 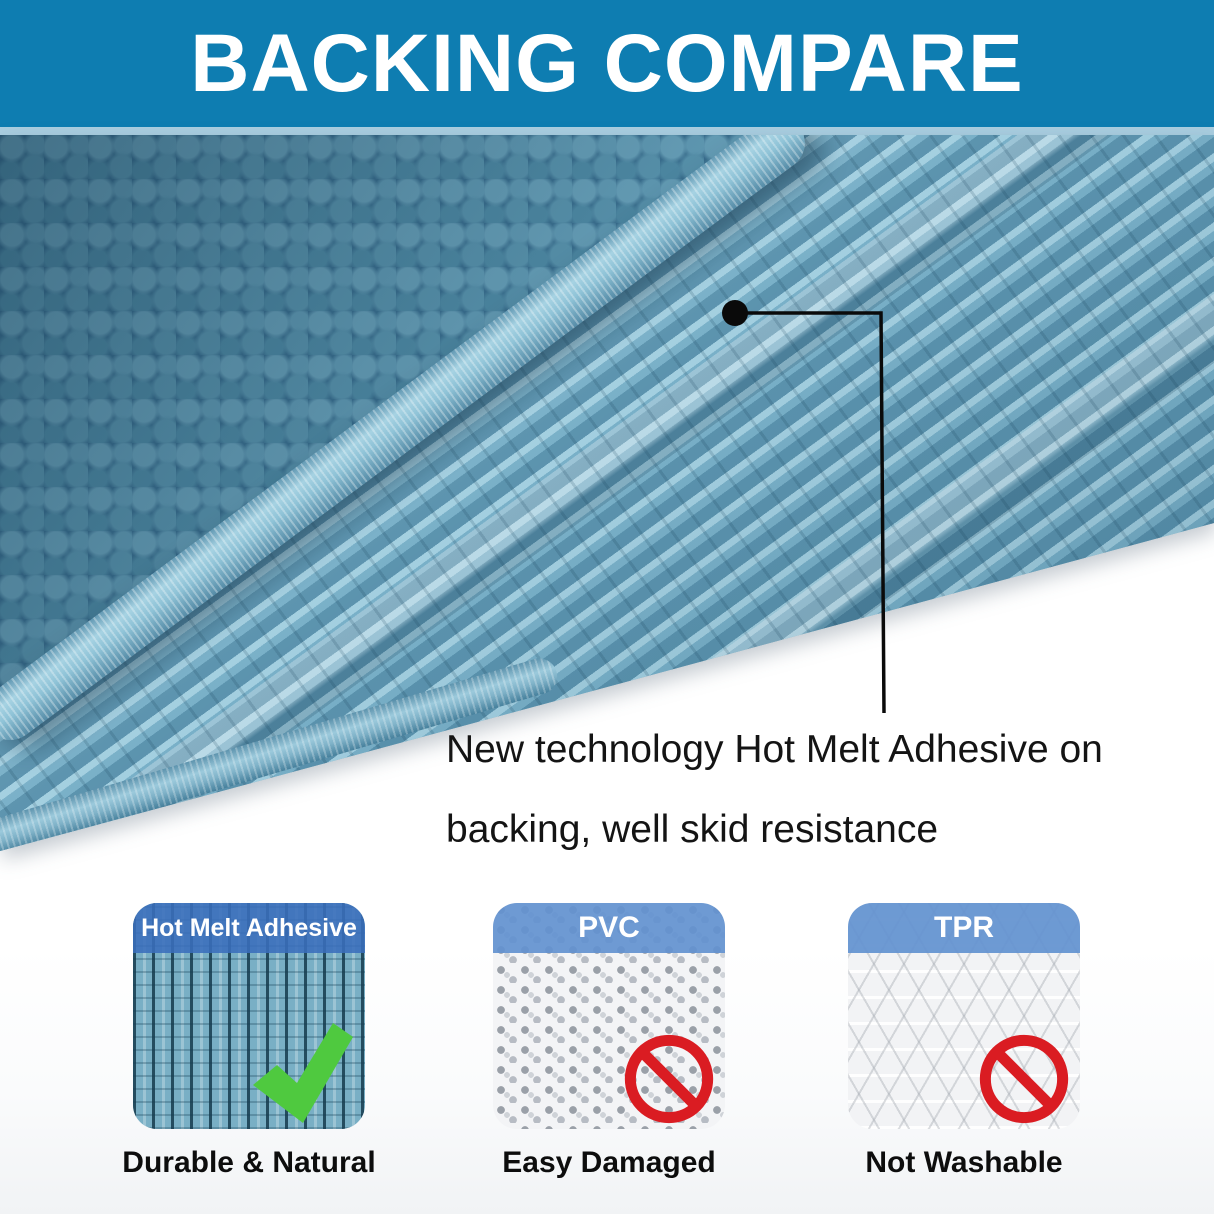 I want to click on annotation-line-2: backing, well skid resistance, so click(x=692, y=829).